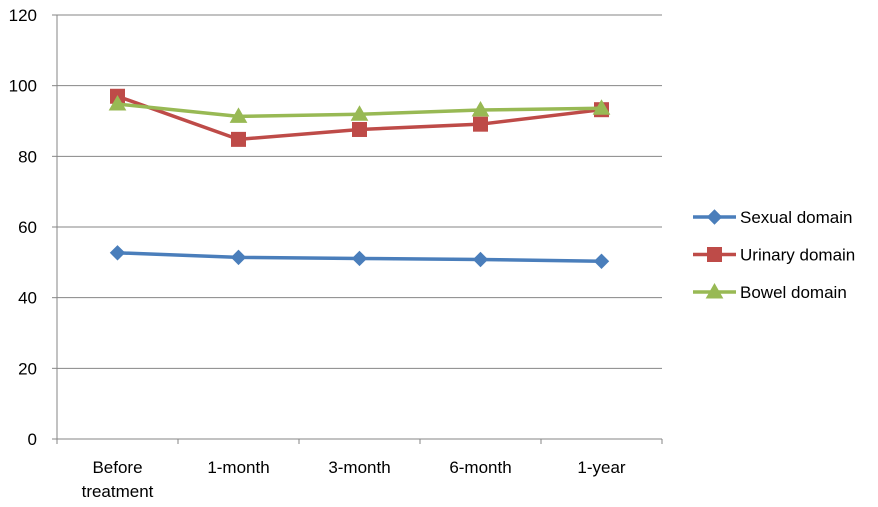 The image size is (878, 507). What do you see at coordinates (23, 86) in the screenshot?
I see `y-tick-label: 100` at bounding box center [23, 86].